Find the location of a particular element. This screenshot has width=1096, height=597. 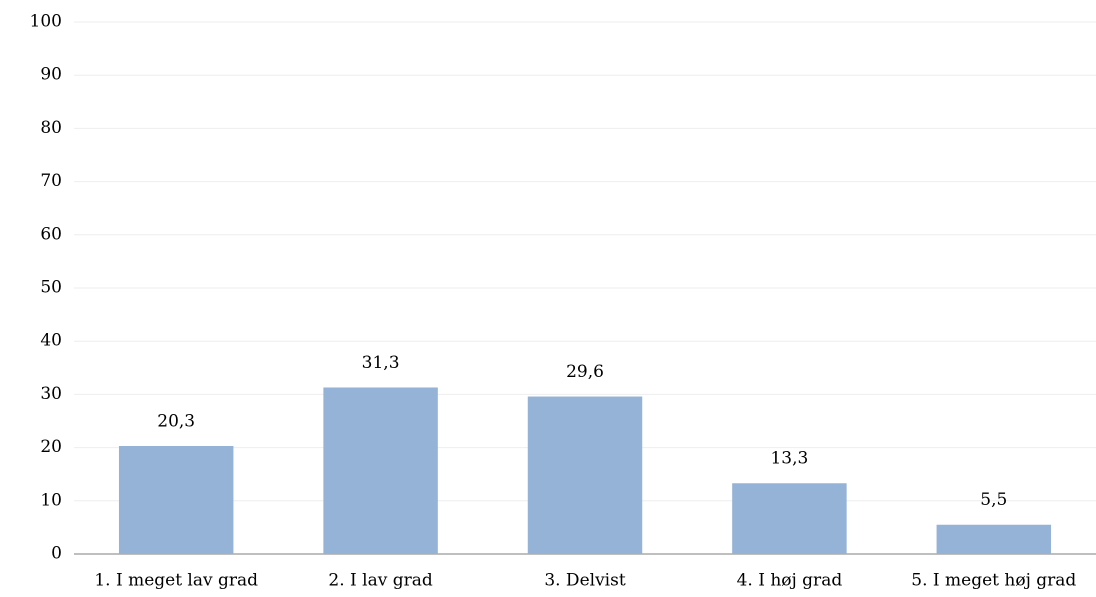

y-tick-label: 100 is located at coordinates (46, 22).